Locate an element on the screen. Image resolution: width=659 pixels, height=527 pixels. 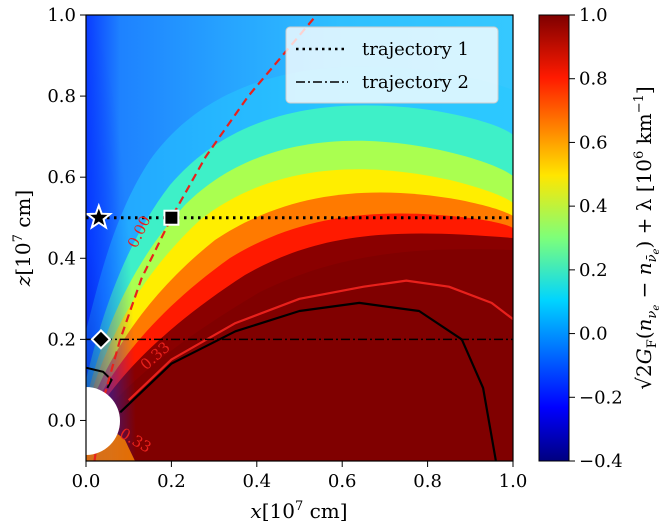
x-tick-label: 0.8 is located at coordinates (427, 481).